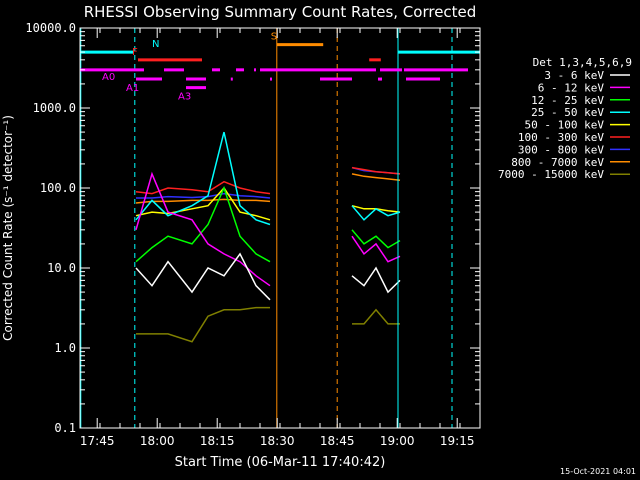 Image resolution: width=640 pixels, height=480 pixels. I want to click on legend-entry-label: 300 - 800 keV, so click(561, 149).